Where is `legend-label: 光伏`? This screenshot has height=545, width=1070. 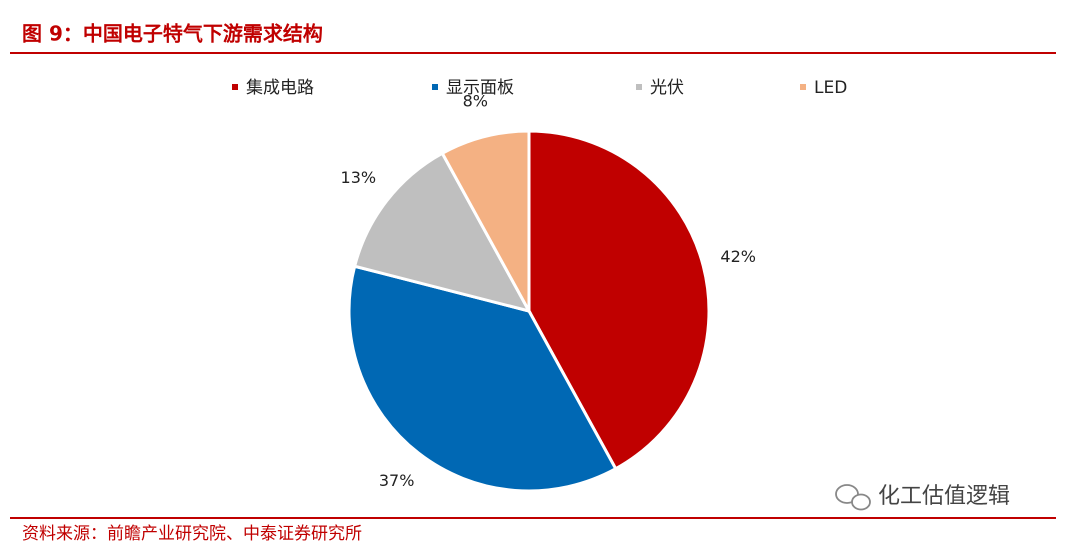 legend-label: 光伏 is located at coordinates (667, 88).